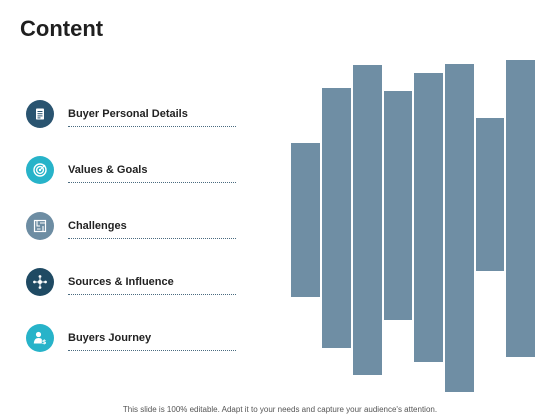 This screenshot has height=420, width=560. I want to click on agenda-item-label: Buyer Personal Details, so click(128, 114).